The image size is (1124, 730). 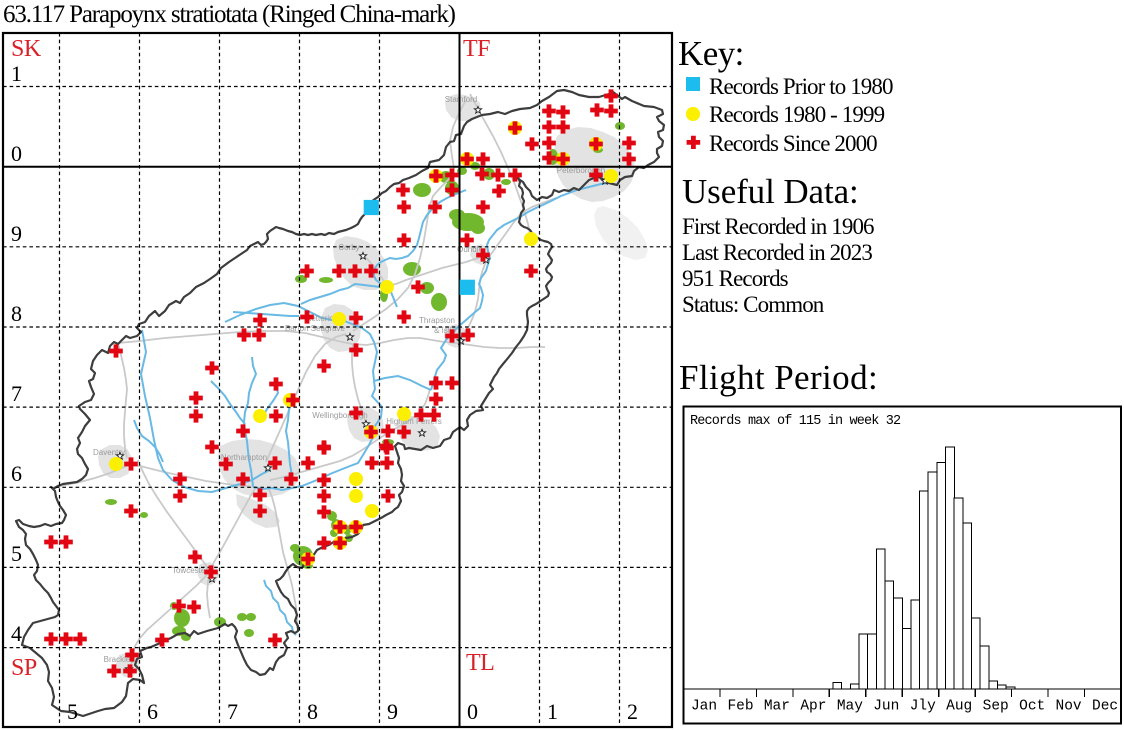 What do you see at coordinates (476, 49) in the screenshot?
I see `svg-text: TF` at bounding box center [476, 49].